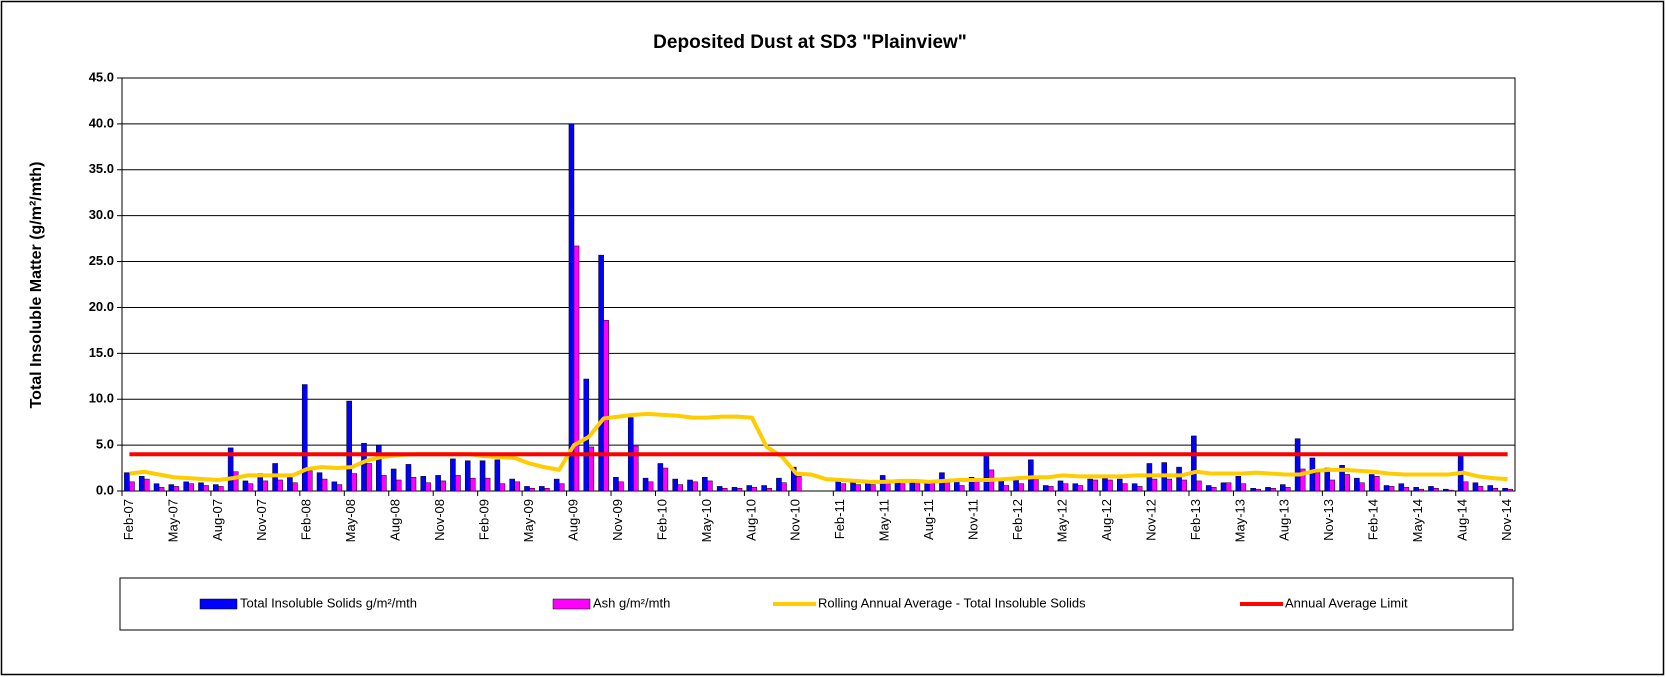  What do you see at coordinates (484, 519) in the screenshot?
I see `x-tick-label: Feb-09` at bounding box center [484, 519].